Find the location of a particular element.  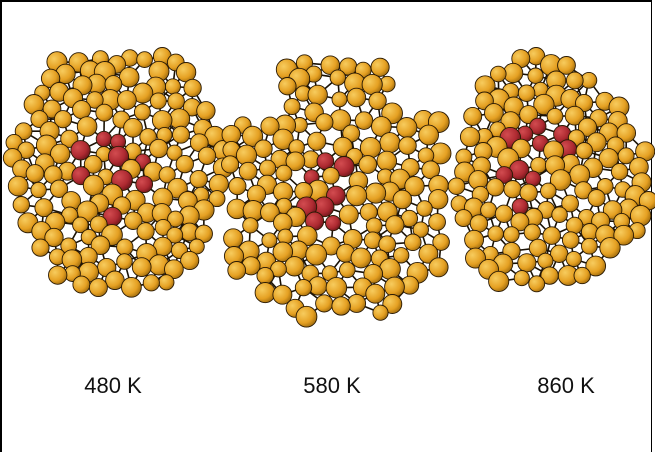

temperature-label-480k: 480 K is located at coordinates (113, 385).